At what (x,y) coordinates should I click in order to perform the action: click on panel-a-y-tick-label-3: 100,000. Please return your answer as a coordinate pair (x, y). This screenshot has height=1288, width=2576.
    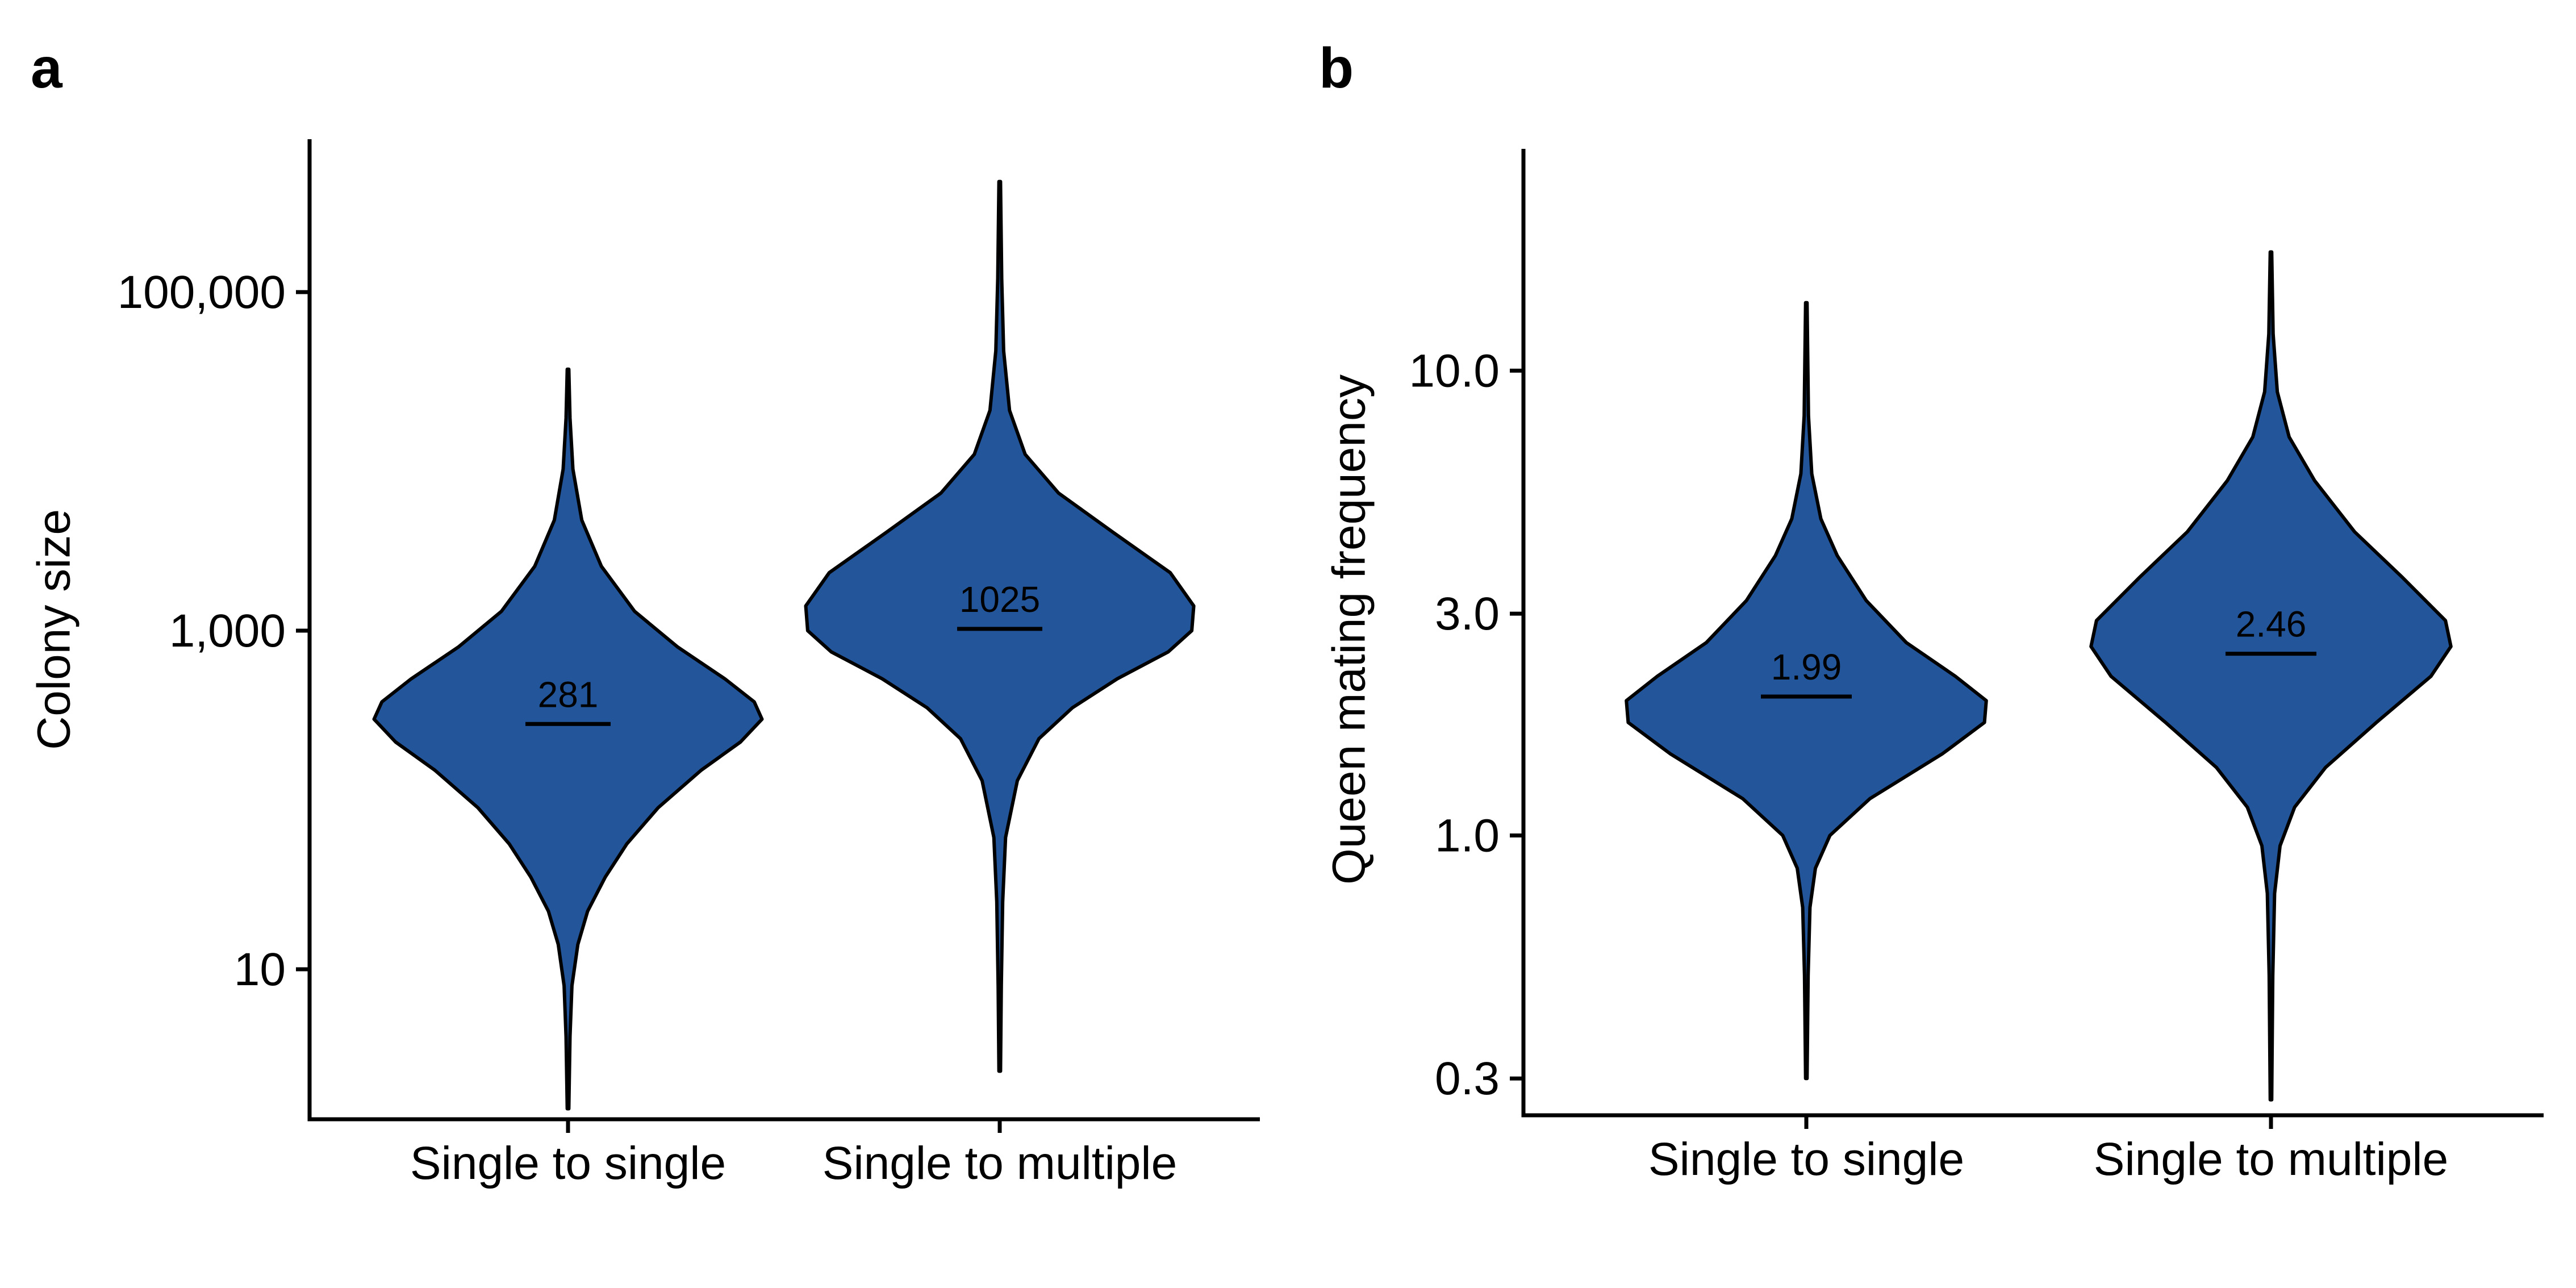
    Looking at the image, I should click on (202, 292).